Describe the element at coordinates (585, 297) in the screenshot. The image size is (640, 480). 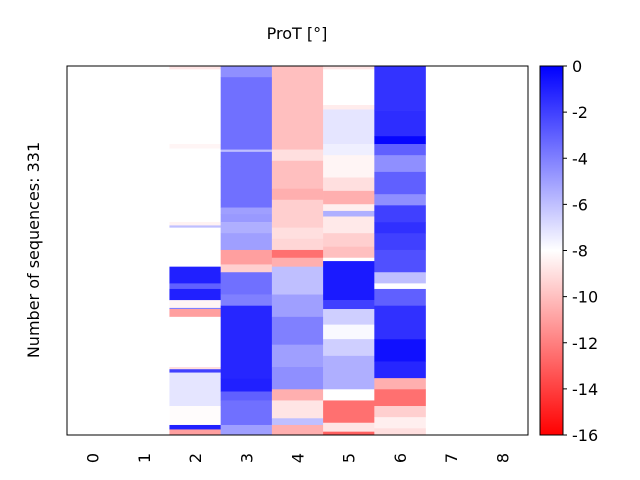
I see `colorbar-tick-label: -10` at that location.